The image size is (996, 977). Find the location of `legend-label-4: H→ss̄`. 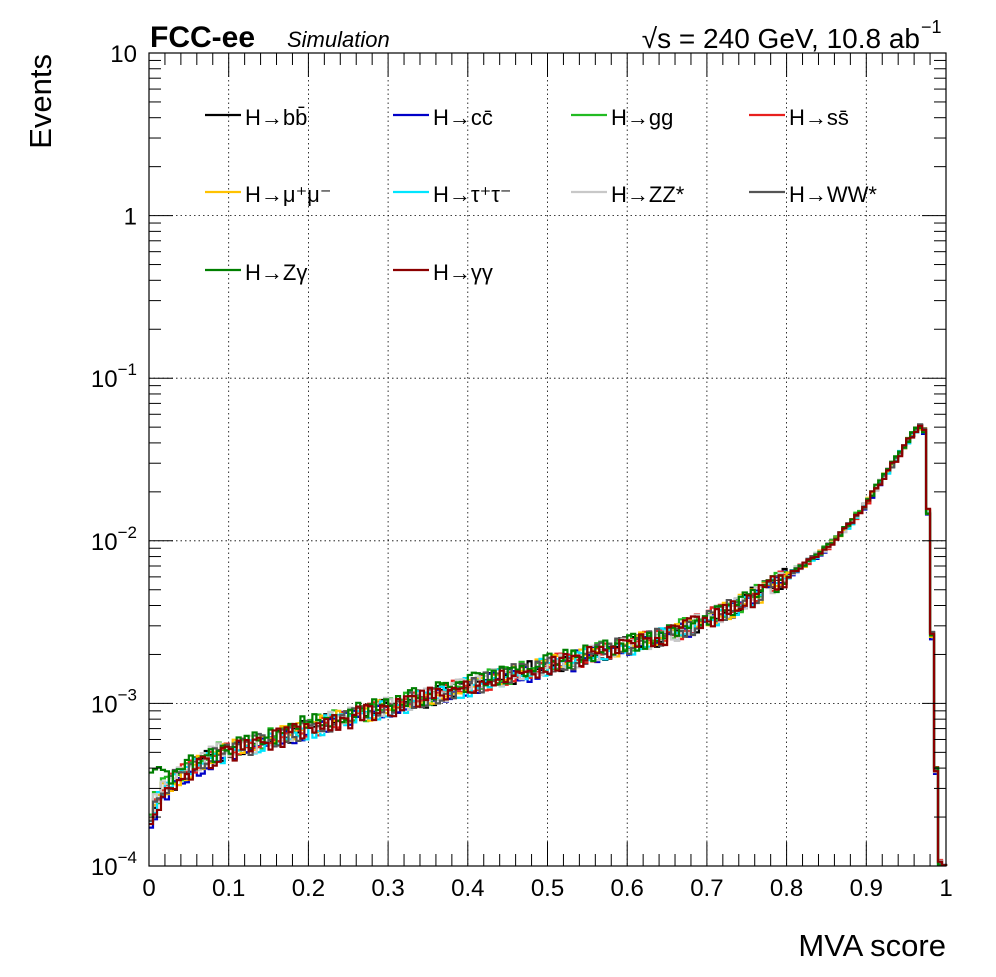

legend-label-4: H→ss̄ is located at coordinates (819, 117).